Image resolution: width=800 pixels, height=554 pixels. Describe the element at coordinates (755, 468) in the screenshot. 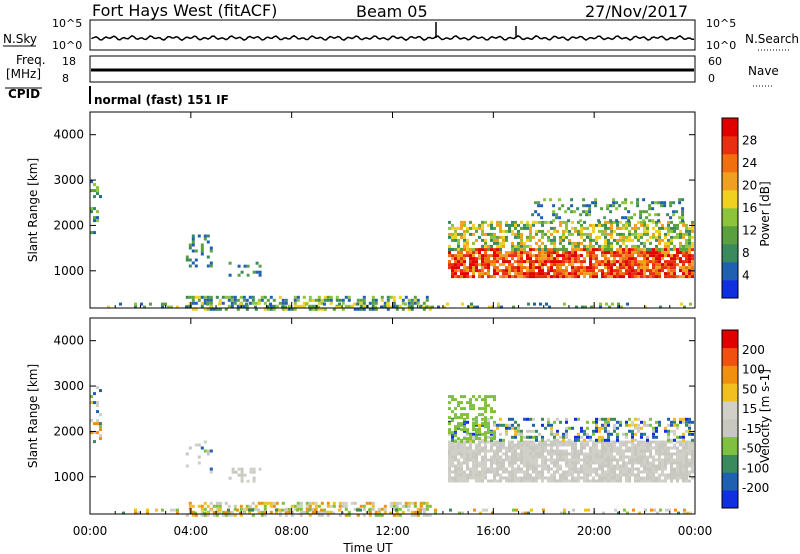

I see `colorbar-tick: -100` at that location.